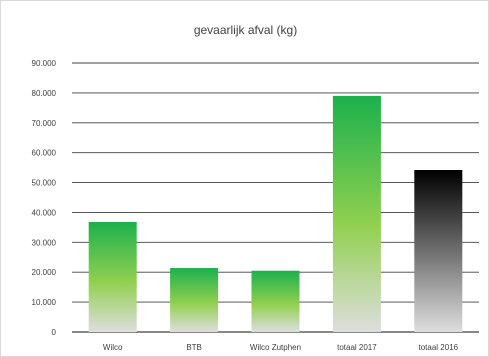 Image resolution: width=489 pixels, height=357 pixels. I want to click on y-tick-label: 90.000, so click(44, 63).